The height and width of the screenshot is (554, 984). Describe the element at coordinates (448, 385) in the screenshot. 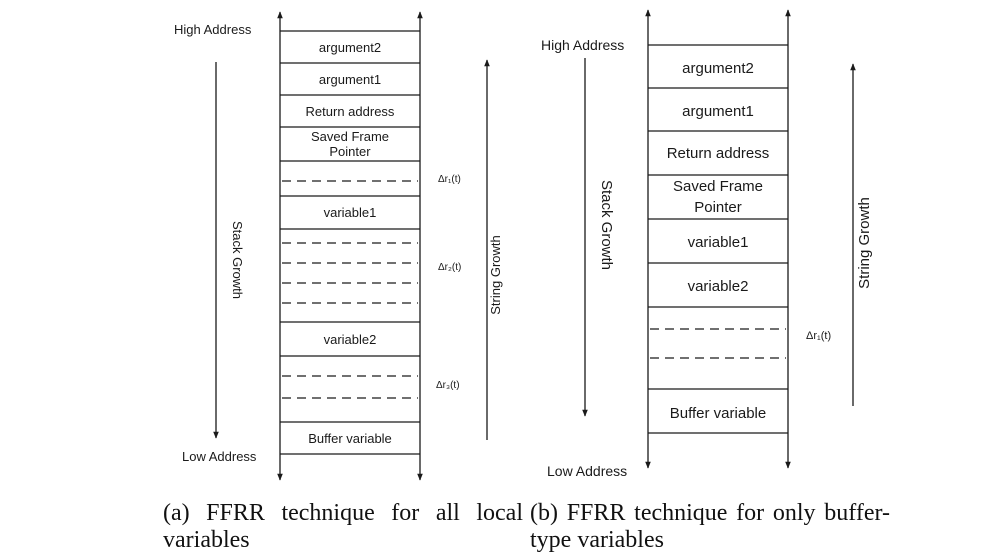

I see `delta-r3-label: Δr₃(t)` at that location.